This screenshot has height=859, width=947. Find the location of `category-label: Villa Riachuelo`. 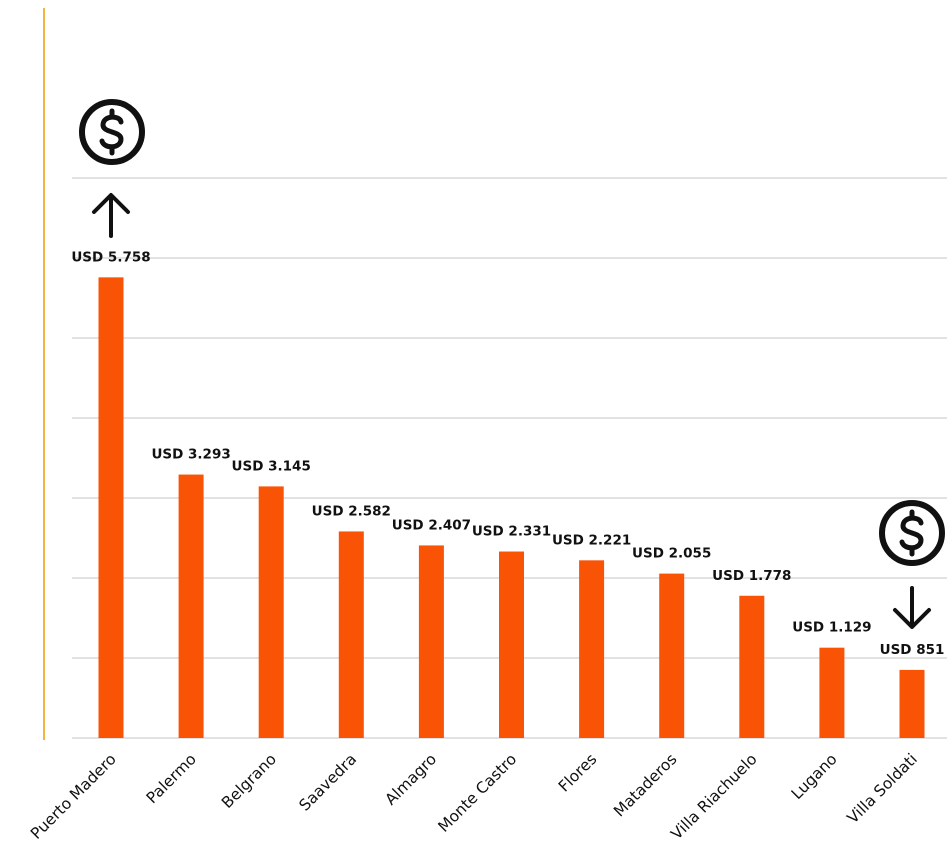

category-label: Villa Riachuelo is located at coordinates (714, 796).